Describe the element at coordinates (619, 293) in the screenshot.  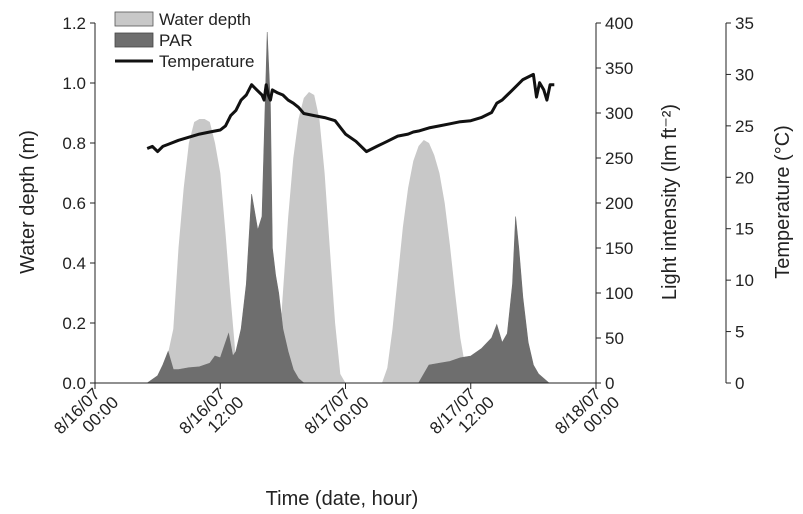
I see `right1-tick-label: 100` at that location.